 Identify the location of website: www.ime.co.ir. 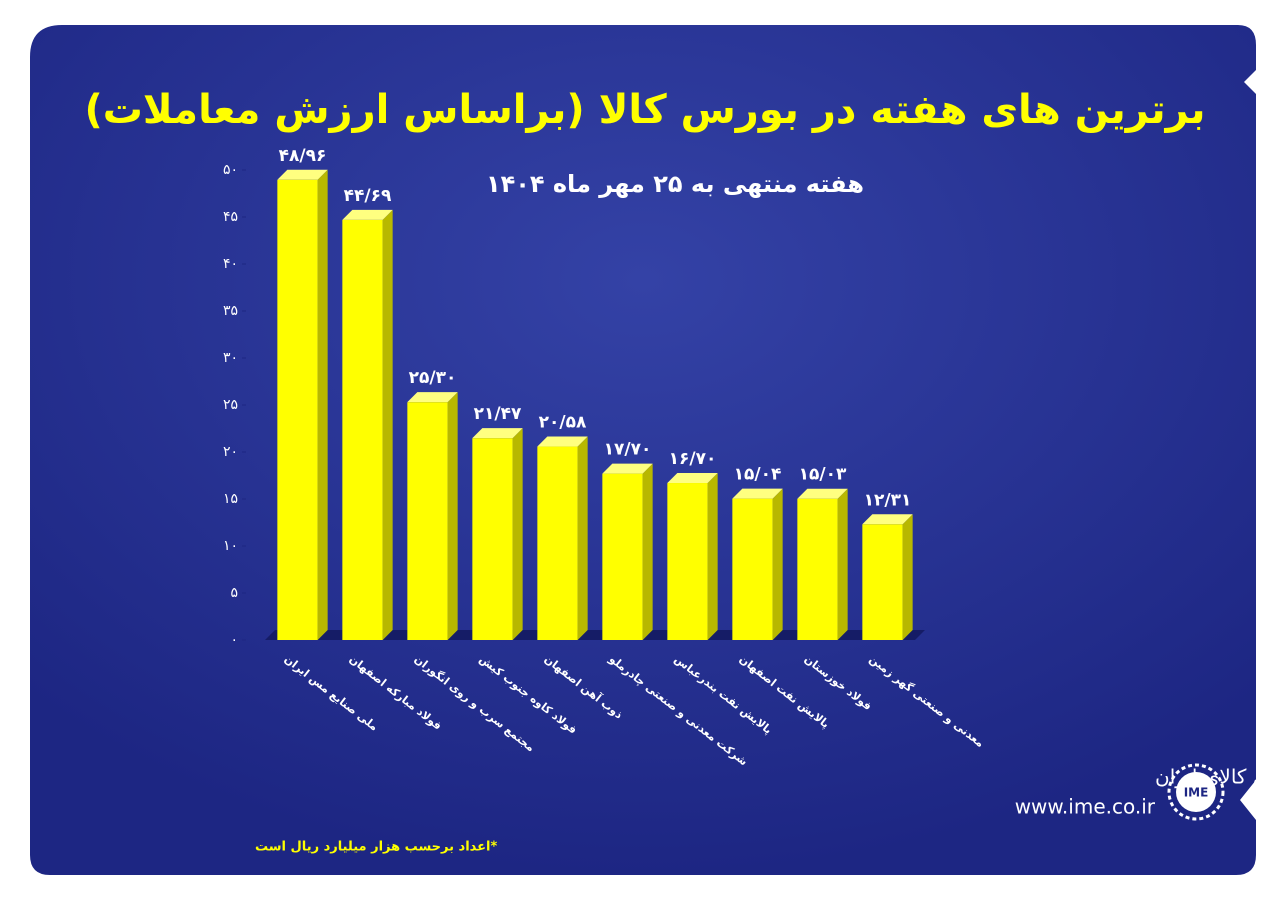
(1085, 807).